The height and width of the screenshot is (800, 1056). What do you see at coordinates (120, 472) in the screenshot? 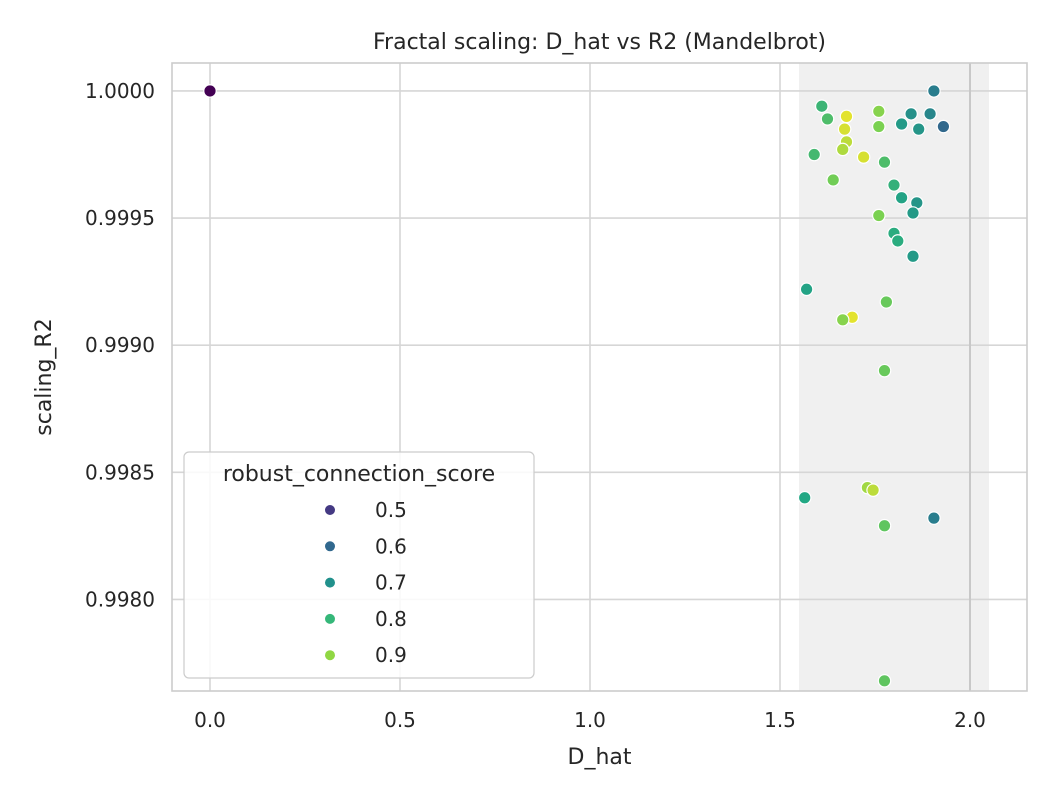
I see `y-tick-label: 0.9985` at bounding box center [120, 472].